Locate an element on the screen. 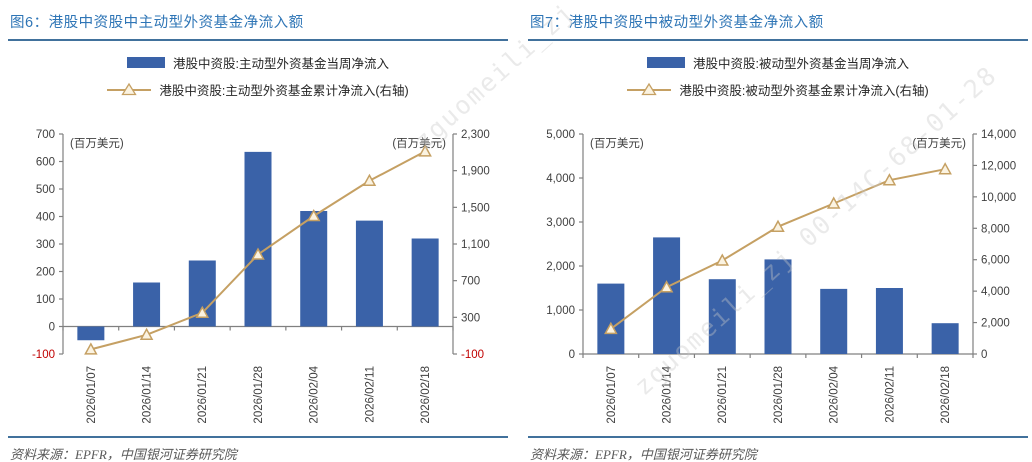 The image size is (1032, 462). left-axis-tick-label: 700 is located at coordinates (45, 135).